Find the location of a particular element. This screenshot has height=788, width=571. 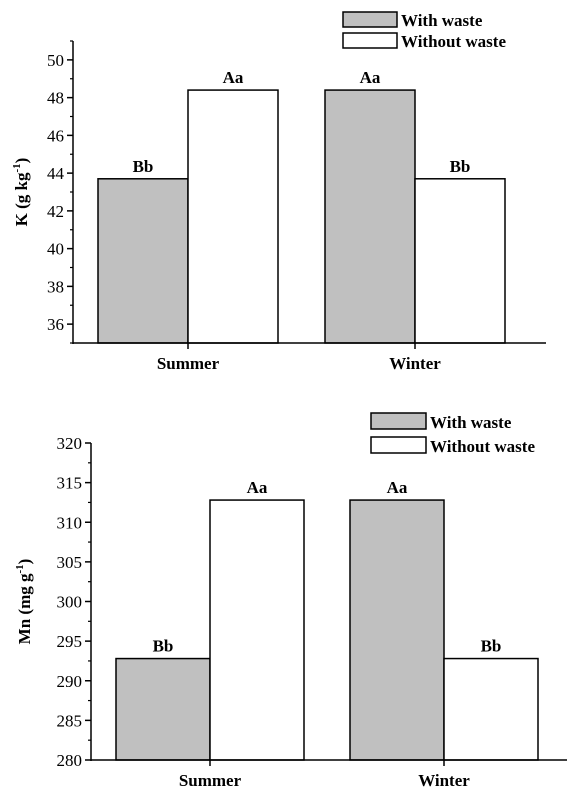

y-tick-label: 50 is located at coordinates (55, 60).